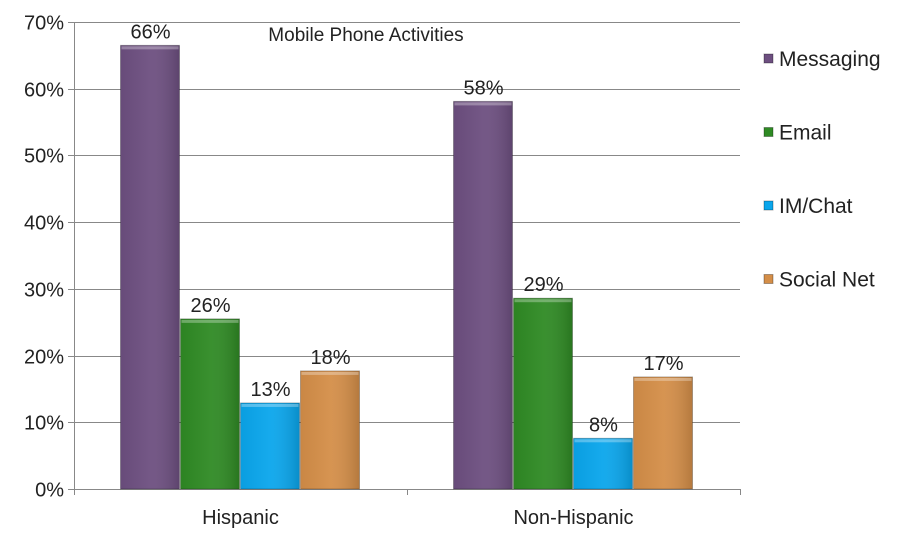  Describe the element at coordinates (270, 390) in the screenshot. I see `data-label: 13%` at that location.